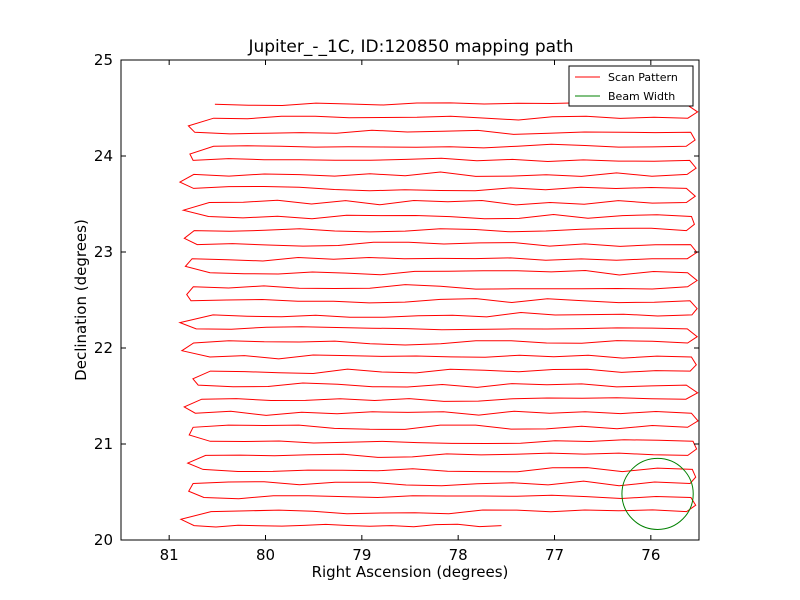 This screenshot has width=800, height=600. Describe the element at coordinates (103, 60) in the screenshot. I see `y-tick-label: 25` at that location.